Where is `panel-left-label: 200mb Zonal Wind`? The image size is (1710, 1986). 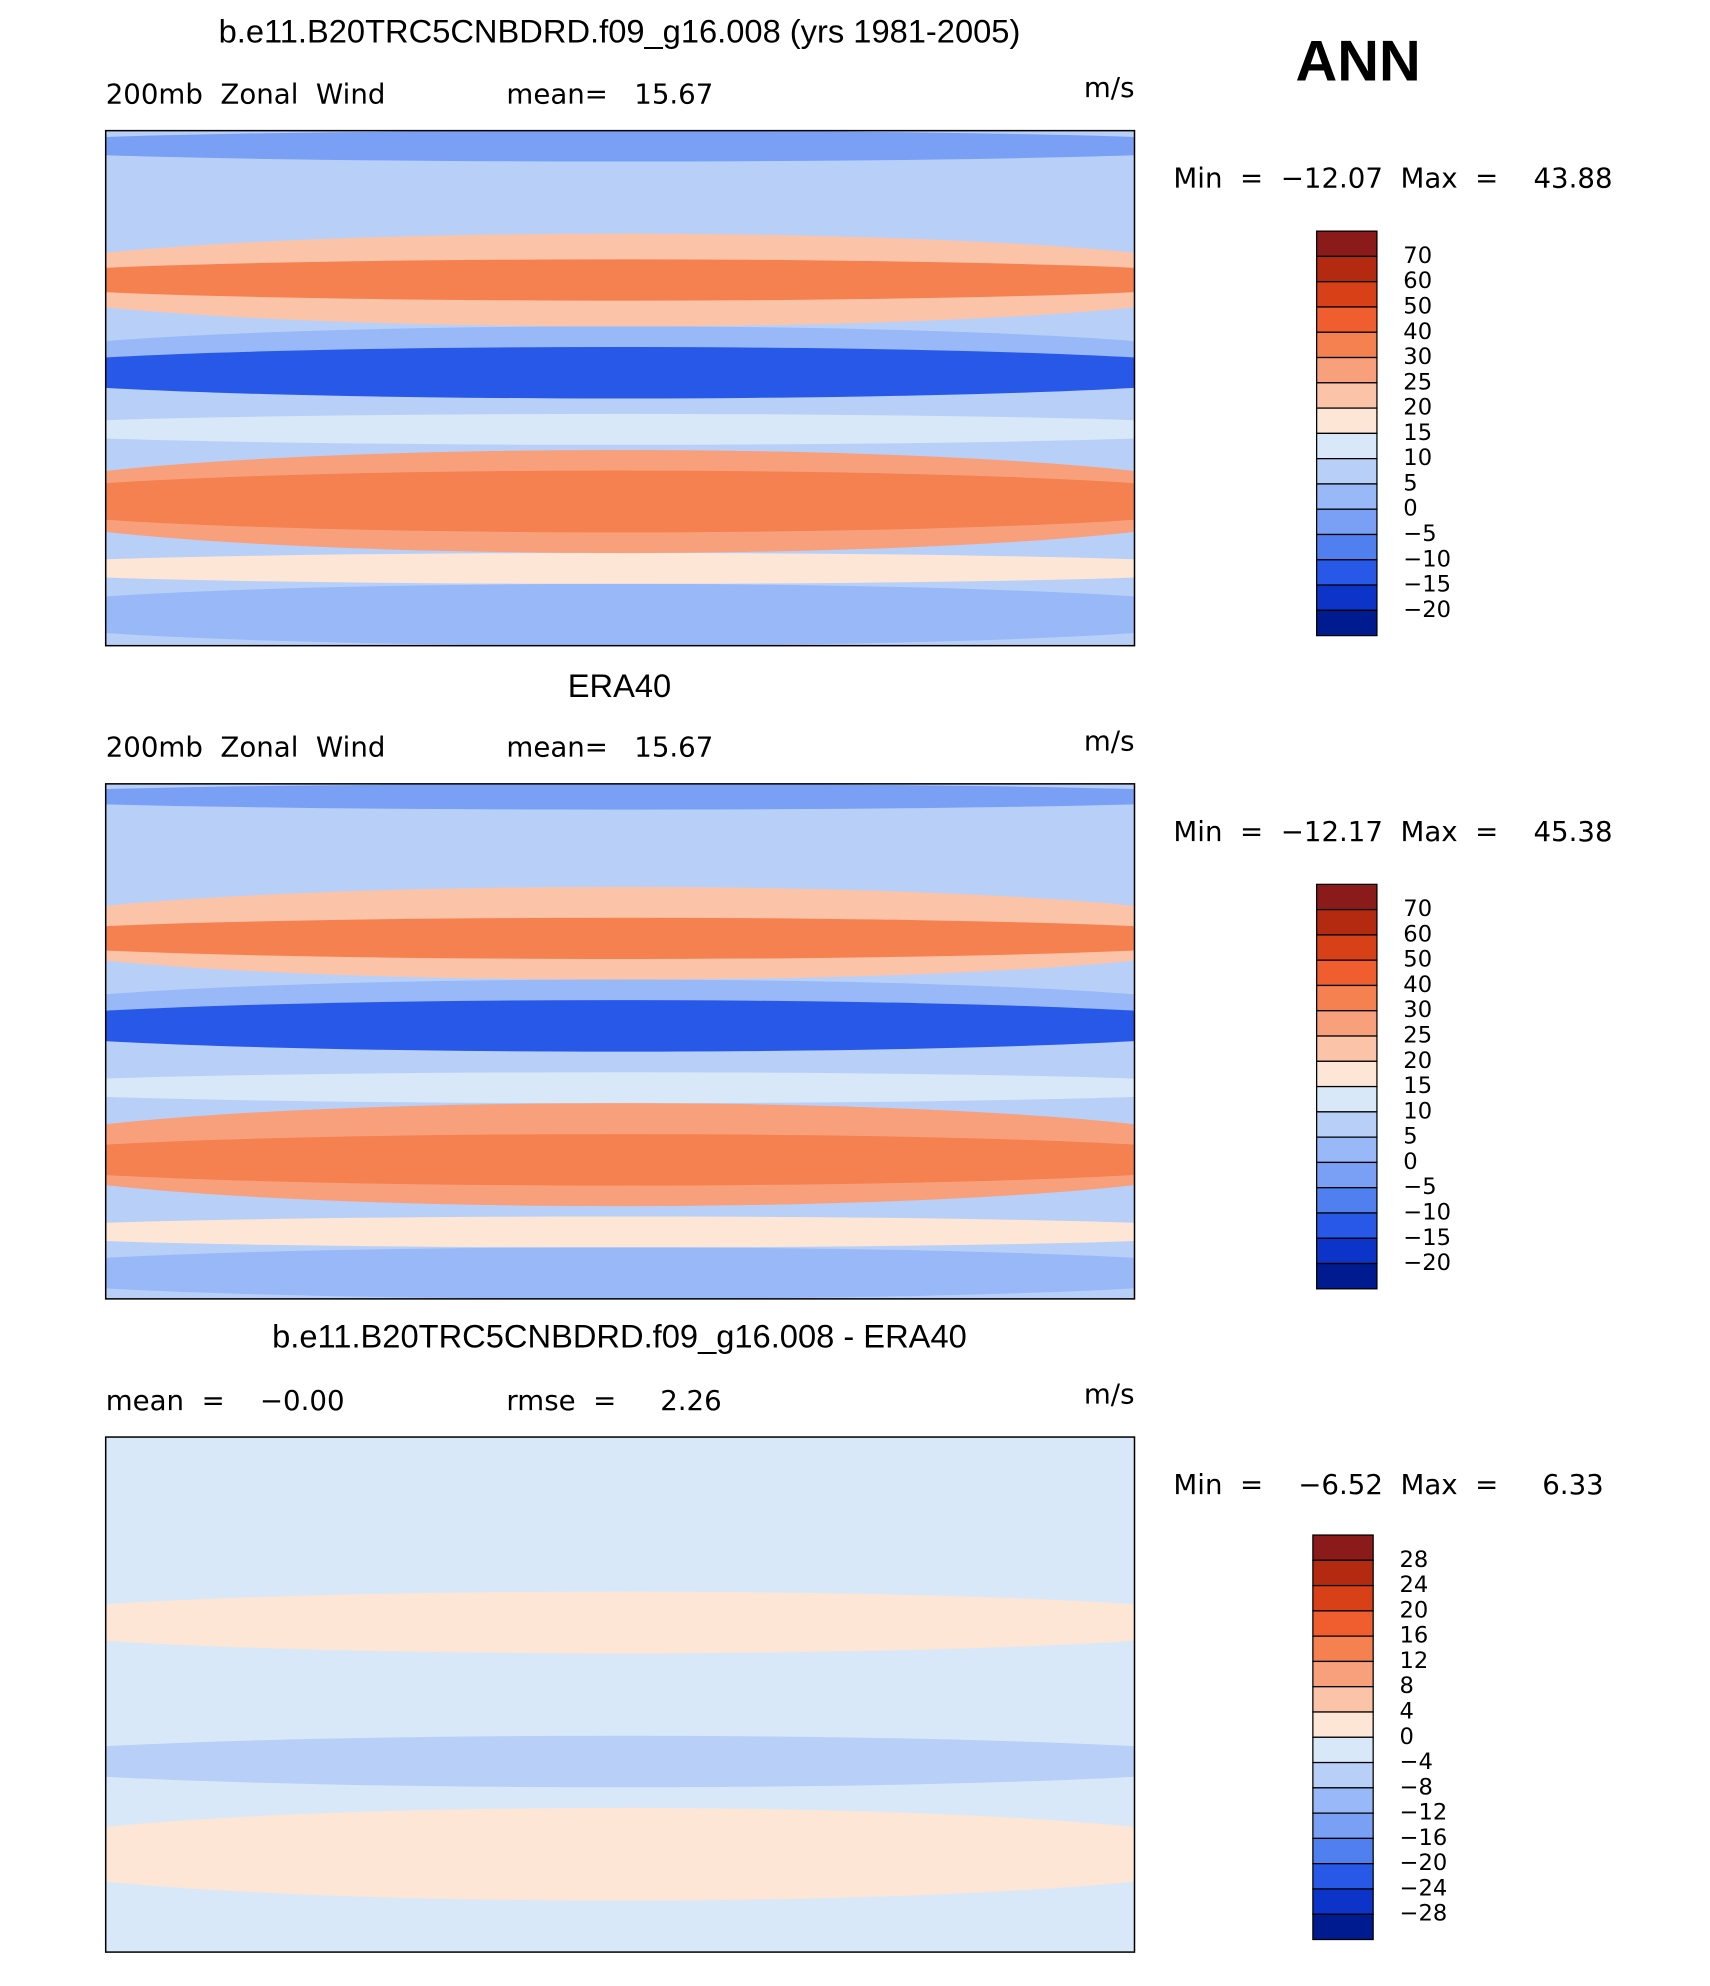 panel-left-label: 200mb Zonal Wind is located at coordinates (246, 747).